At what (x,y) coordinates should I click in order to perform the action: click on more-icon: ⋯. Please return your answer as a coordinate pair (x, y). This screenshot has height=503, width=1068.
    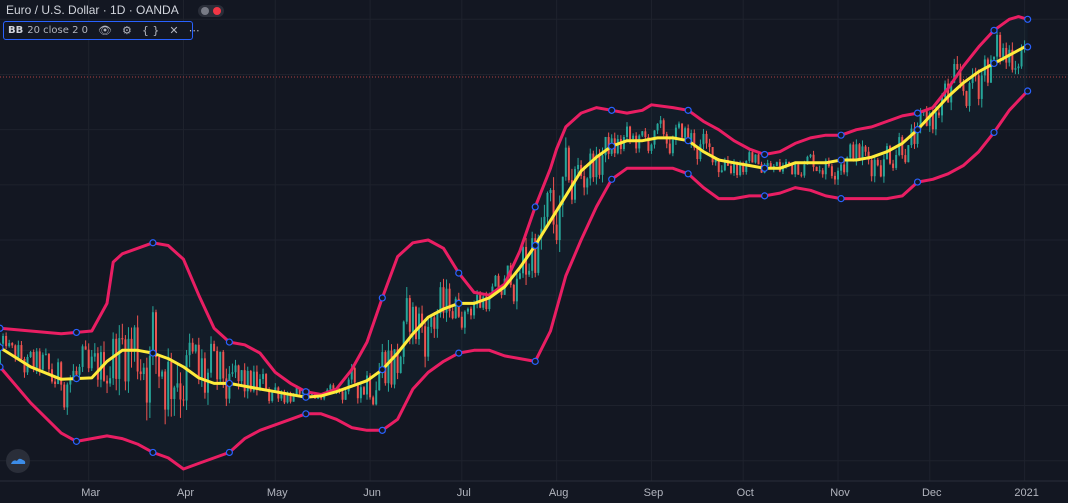
    Looking at the image, I should click on (194, 30).